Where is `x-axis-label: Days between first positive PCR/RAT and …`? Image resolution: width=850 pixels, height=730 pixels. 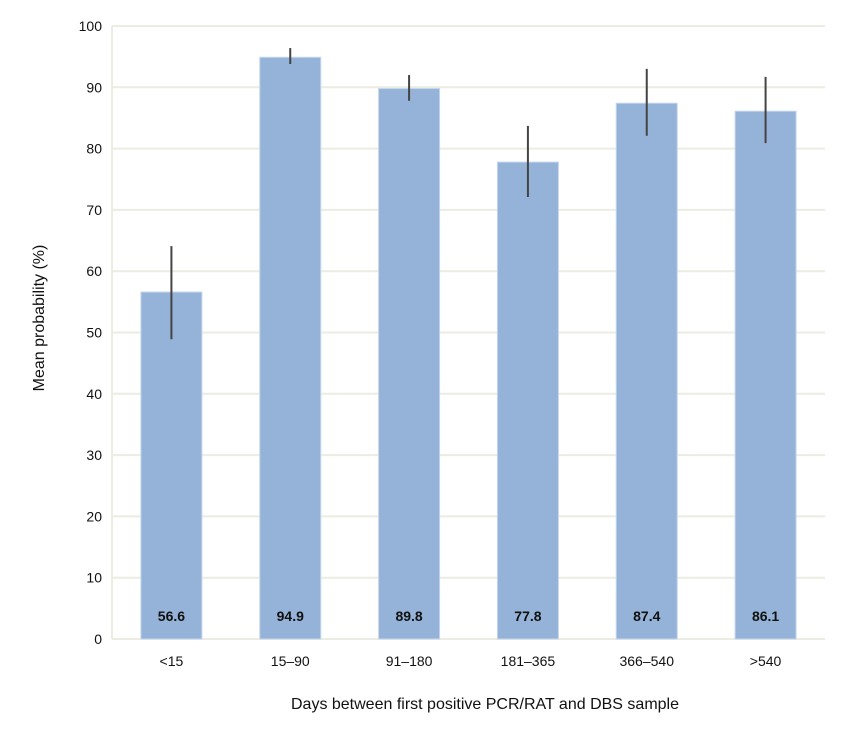 x-axis-label: Days between first positive PCR/RAT and … is located at coordinates (485, 704).